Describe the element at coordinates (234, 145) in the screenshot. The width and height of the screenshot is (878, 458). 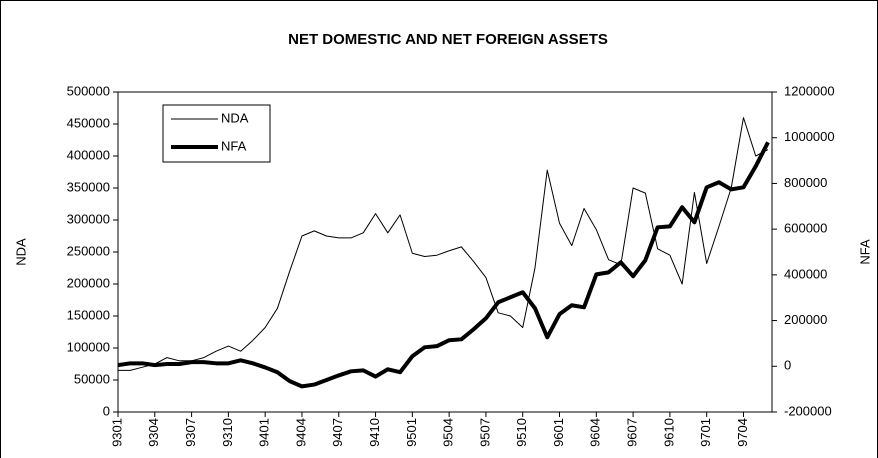
I see `legend-label: NFA` at that location.